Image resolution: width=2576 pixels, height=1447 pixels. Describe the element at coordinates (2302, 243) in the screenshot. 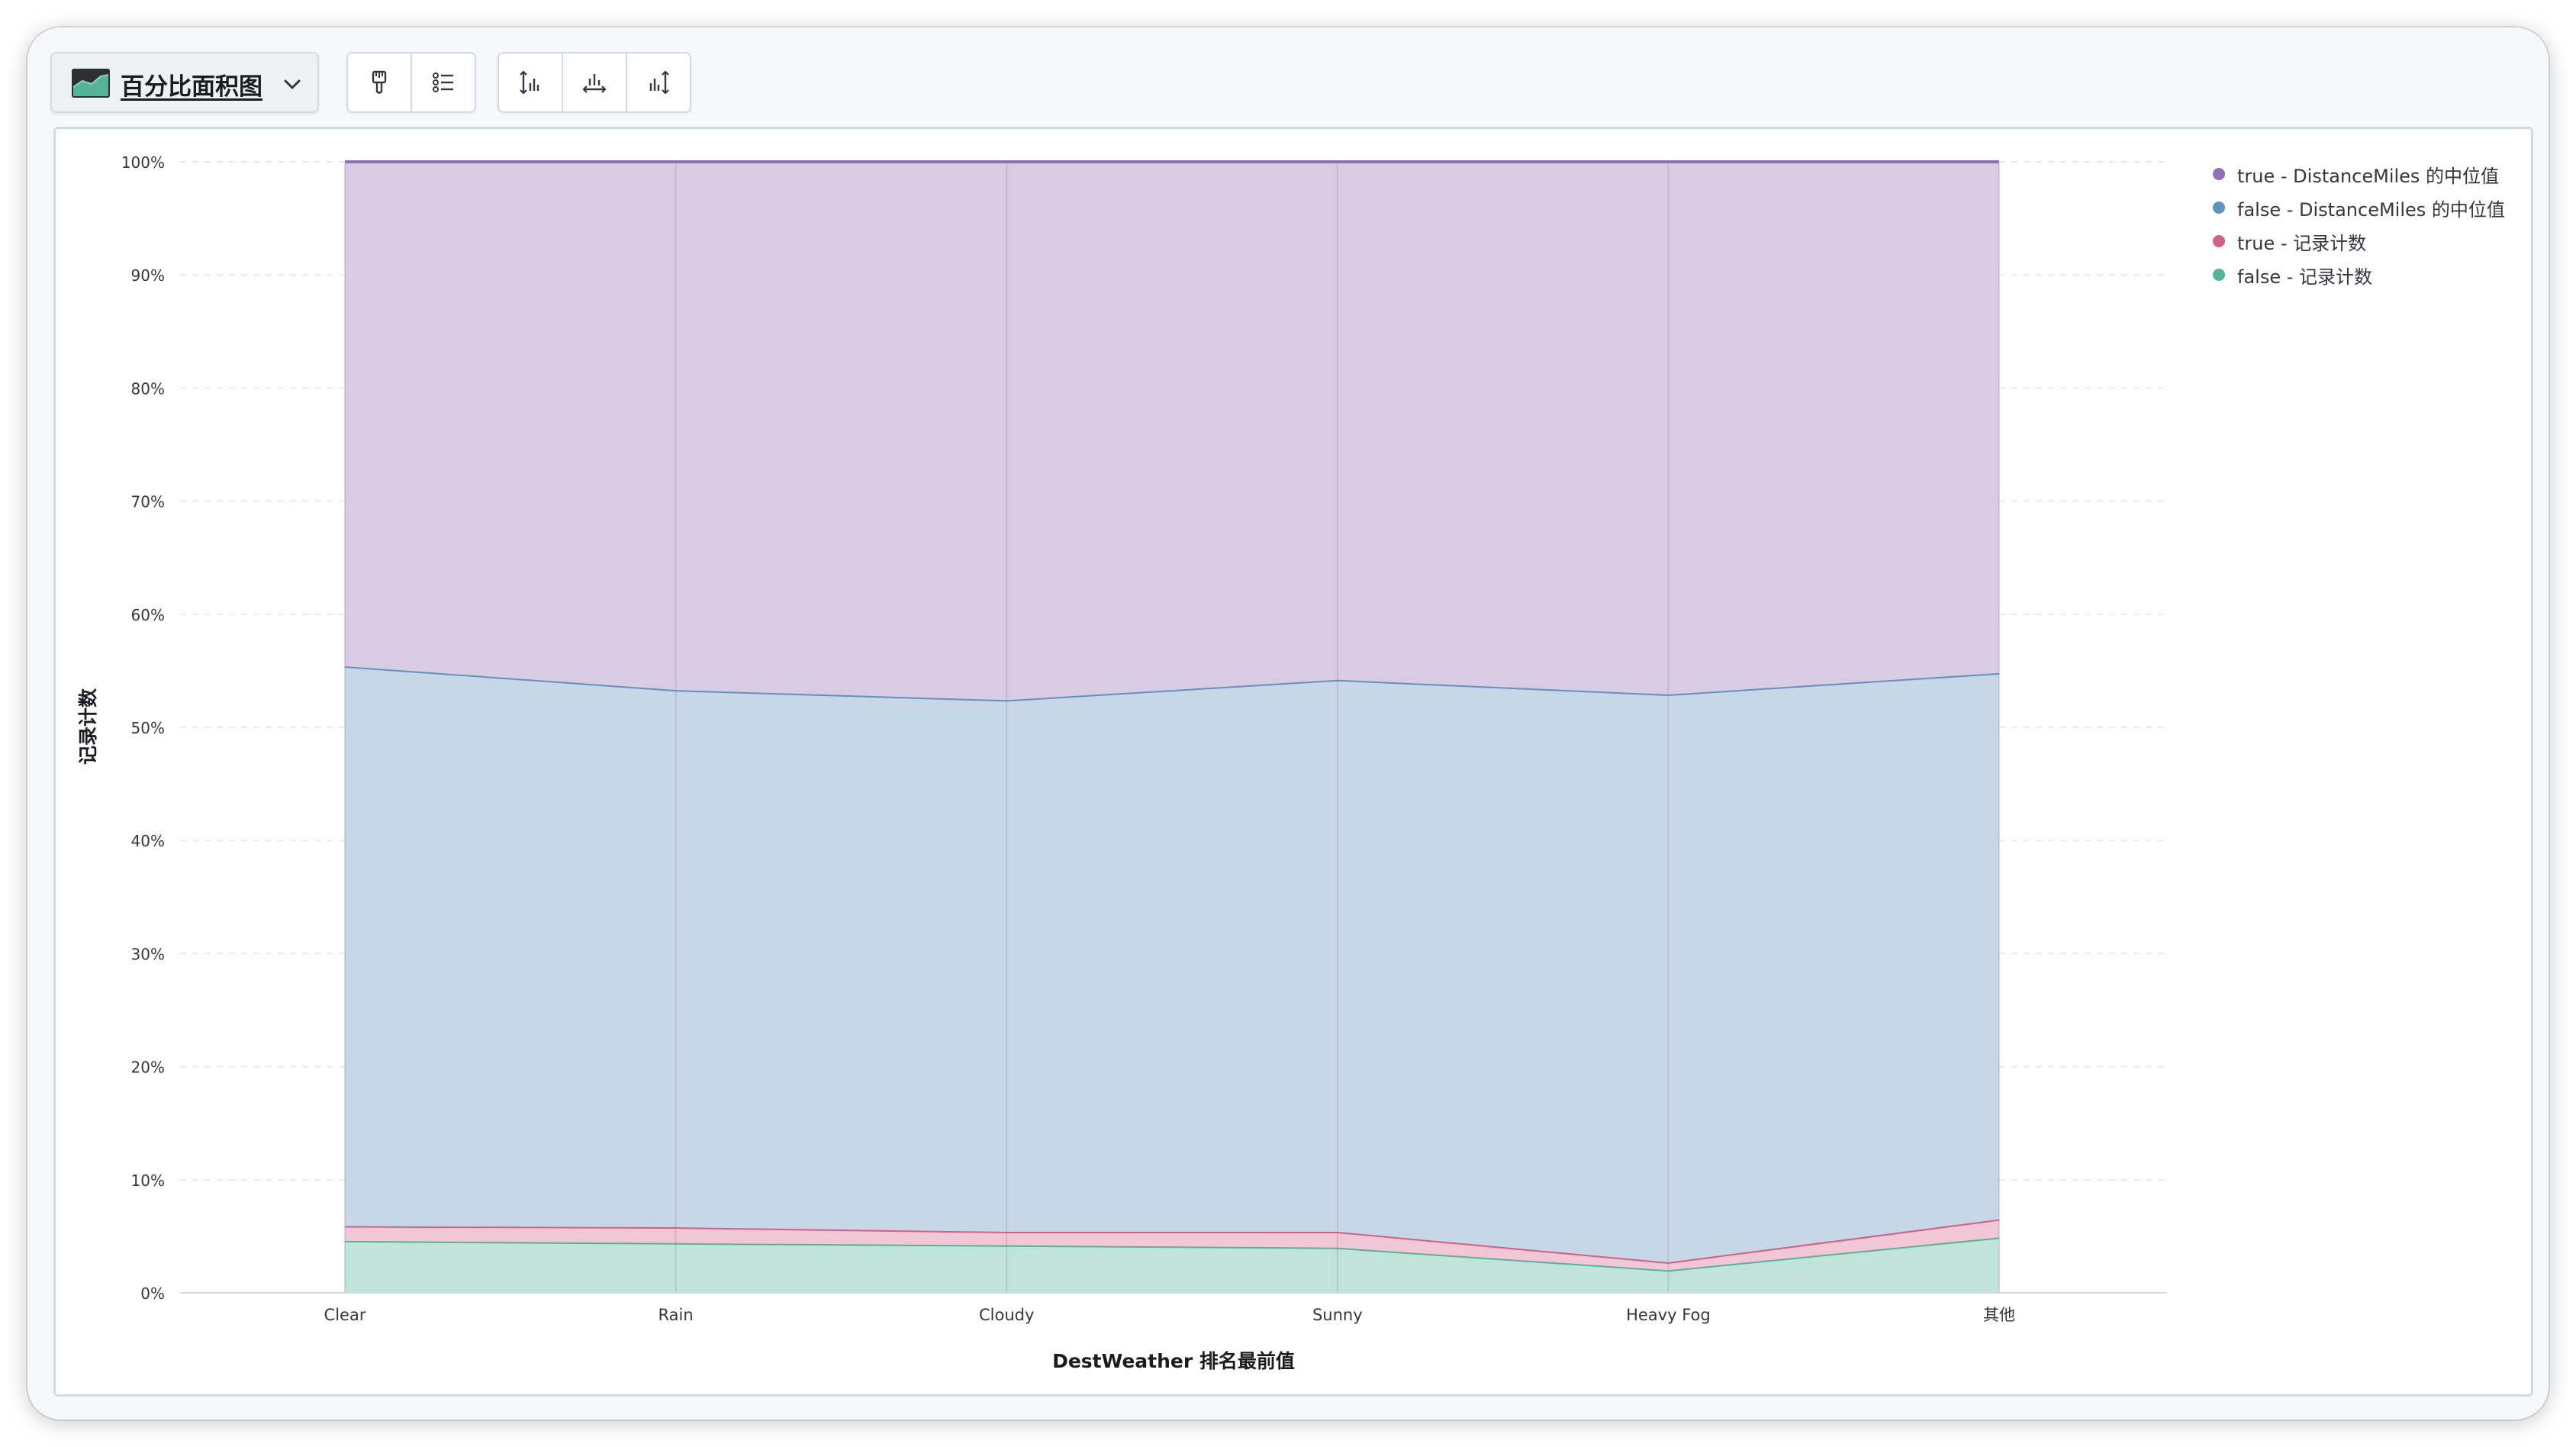

I see `legend-label: true - 记录计数` at that location.